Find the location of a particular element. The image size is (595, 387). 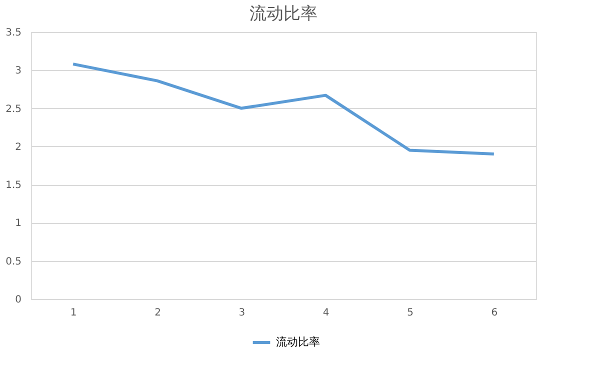

x-tick-label: 3 is located at coordinates (242, 313).